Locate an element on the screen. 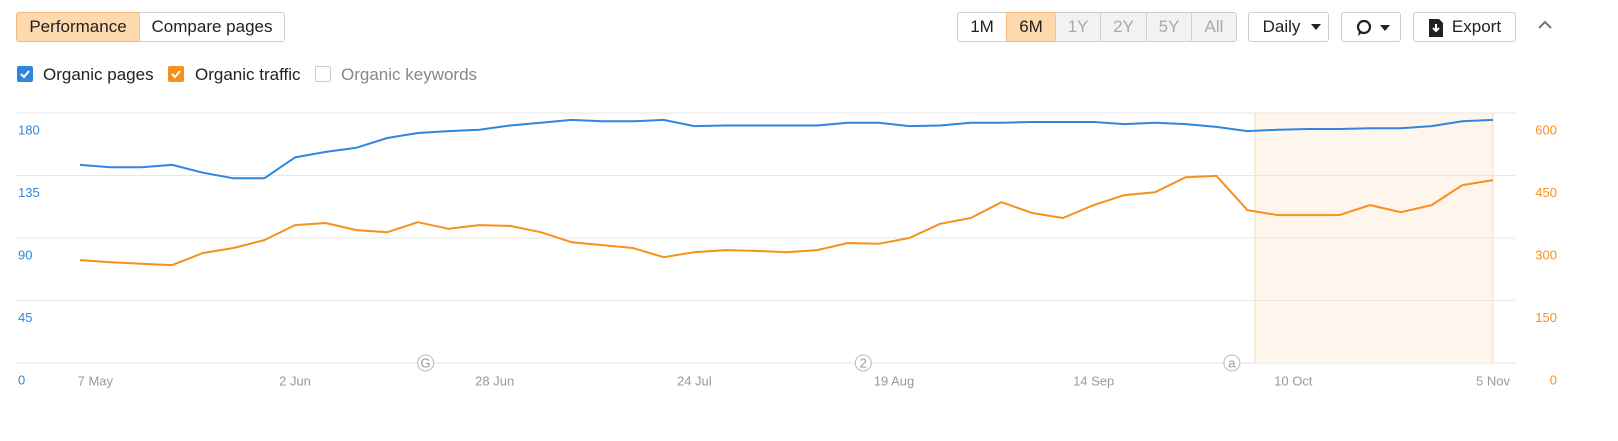  x-tick-label: 19 Aug is located at coordinates (894, 380).